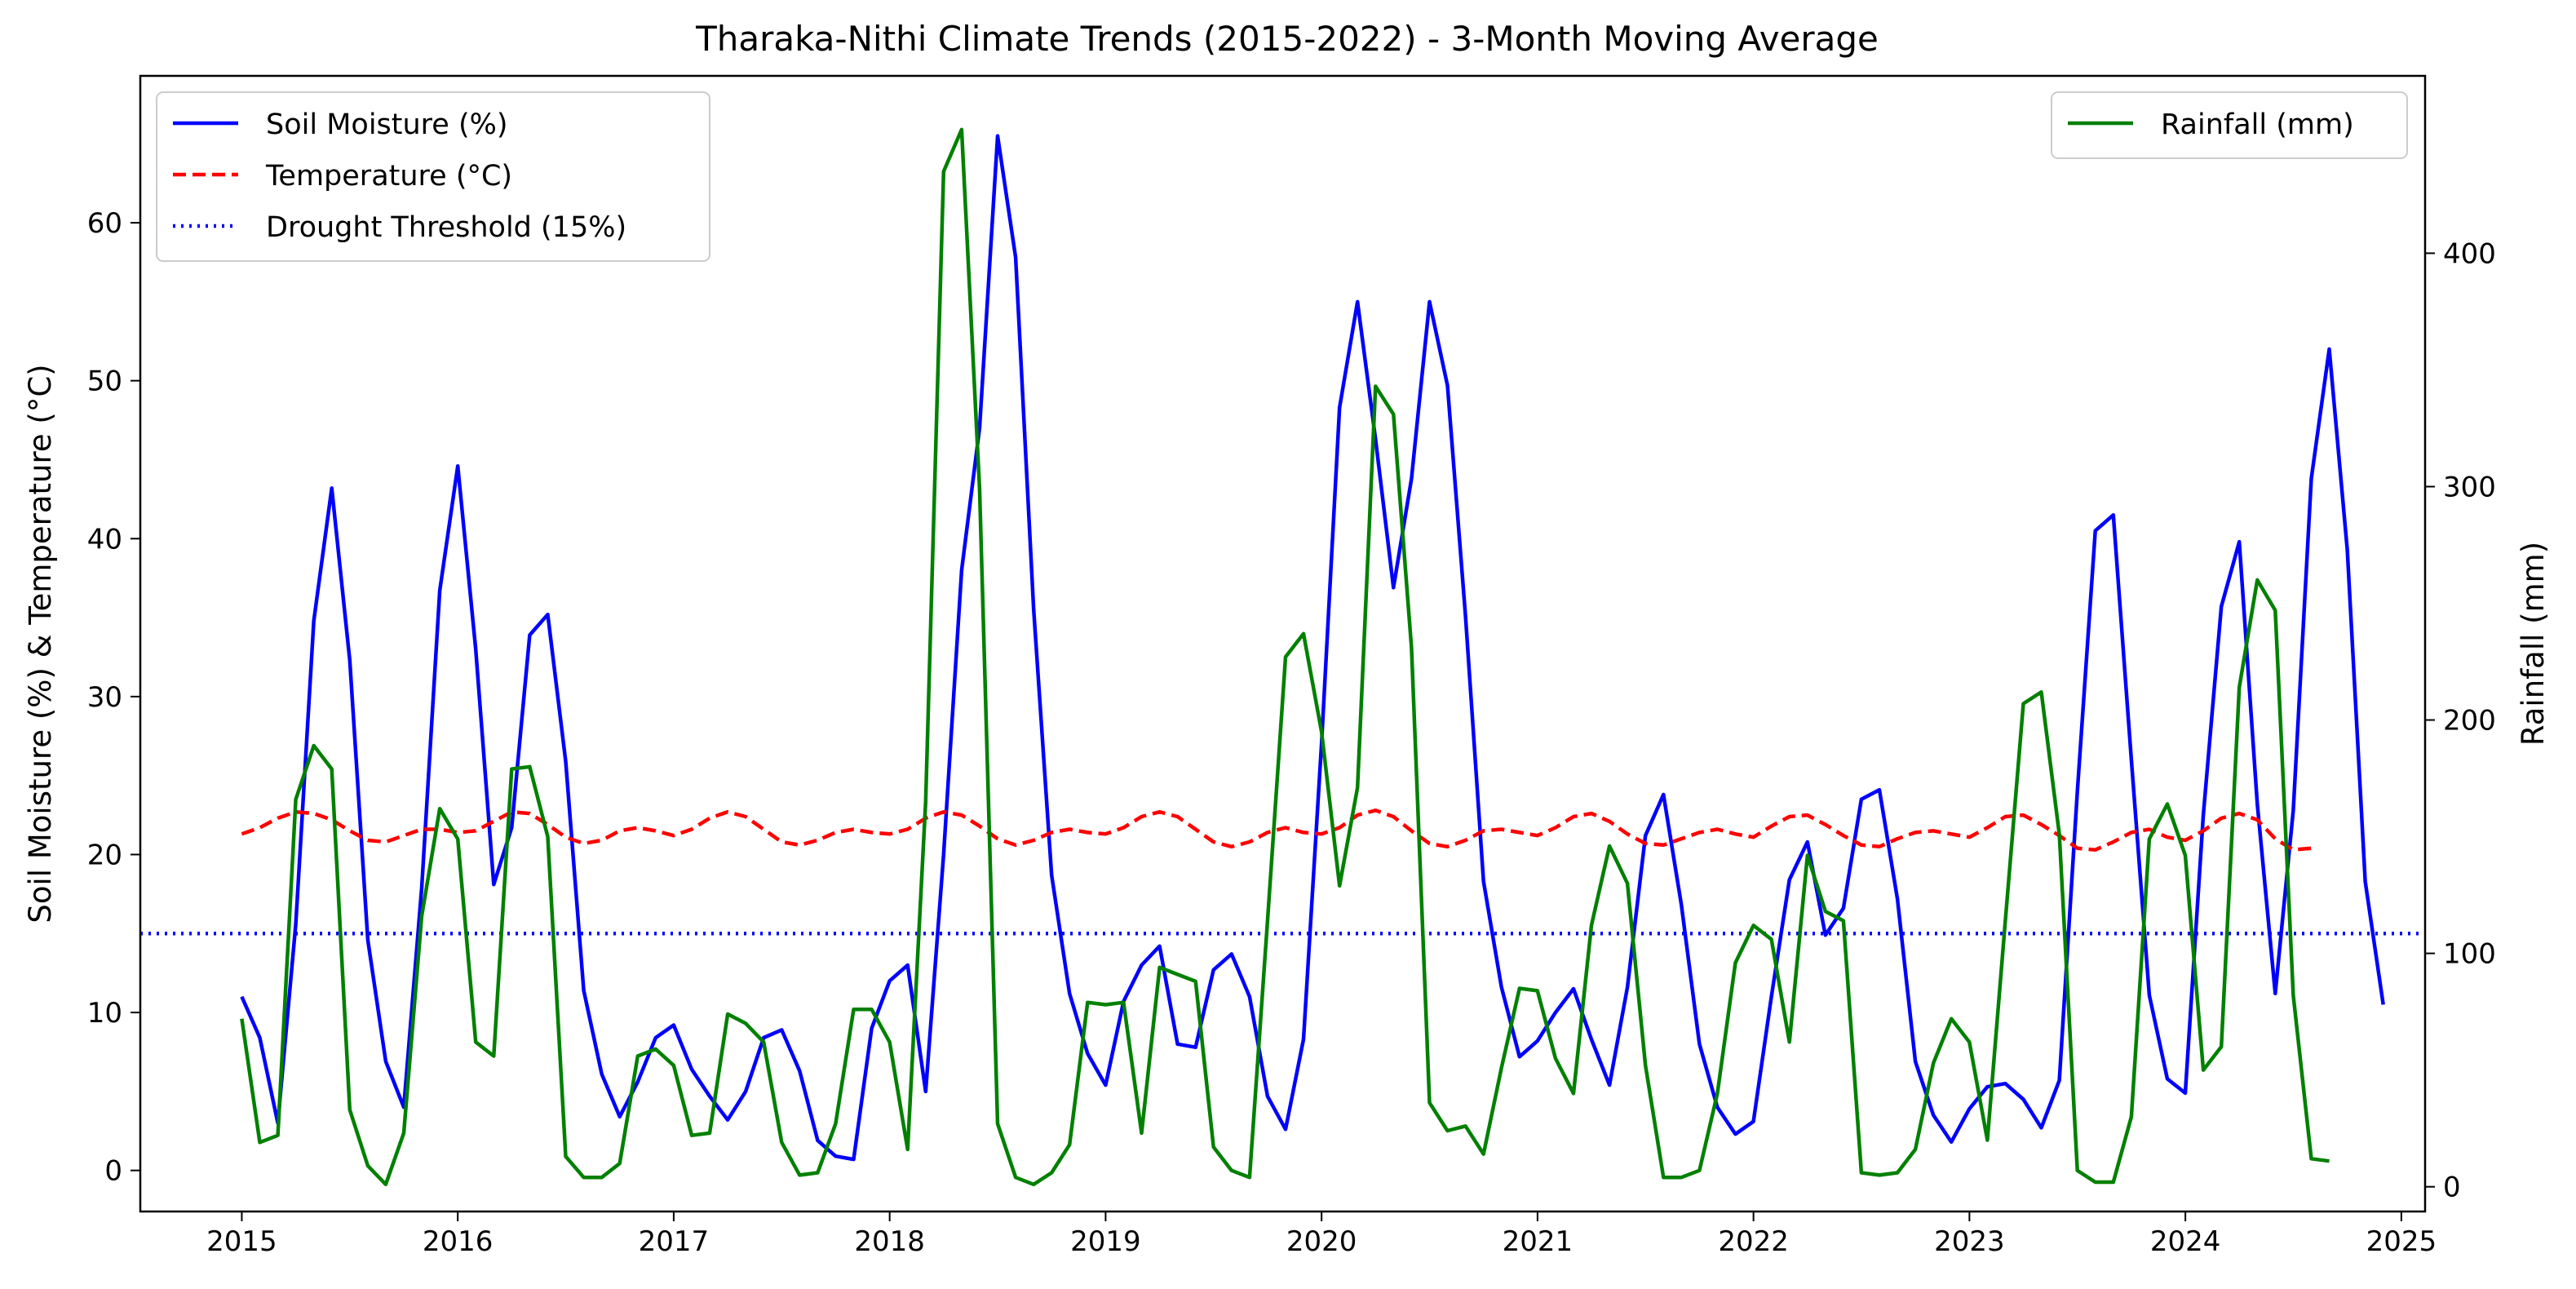 Image resolution: width=2576 pixels, height=1289 pixels. Describe the element at coordinates (446, 227) in the screenshot. I see `legend-label: Drought Threshold (15%)` at that location.